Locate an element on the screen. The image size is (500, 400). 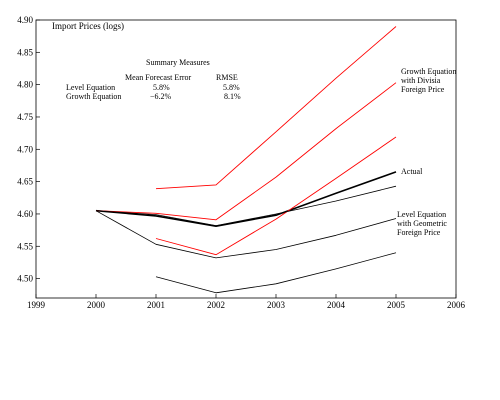
y-tick-label: 4.90 is located at coordinates (25, 20).